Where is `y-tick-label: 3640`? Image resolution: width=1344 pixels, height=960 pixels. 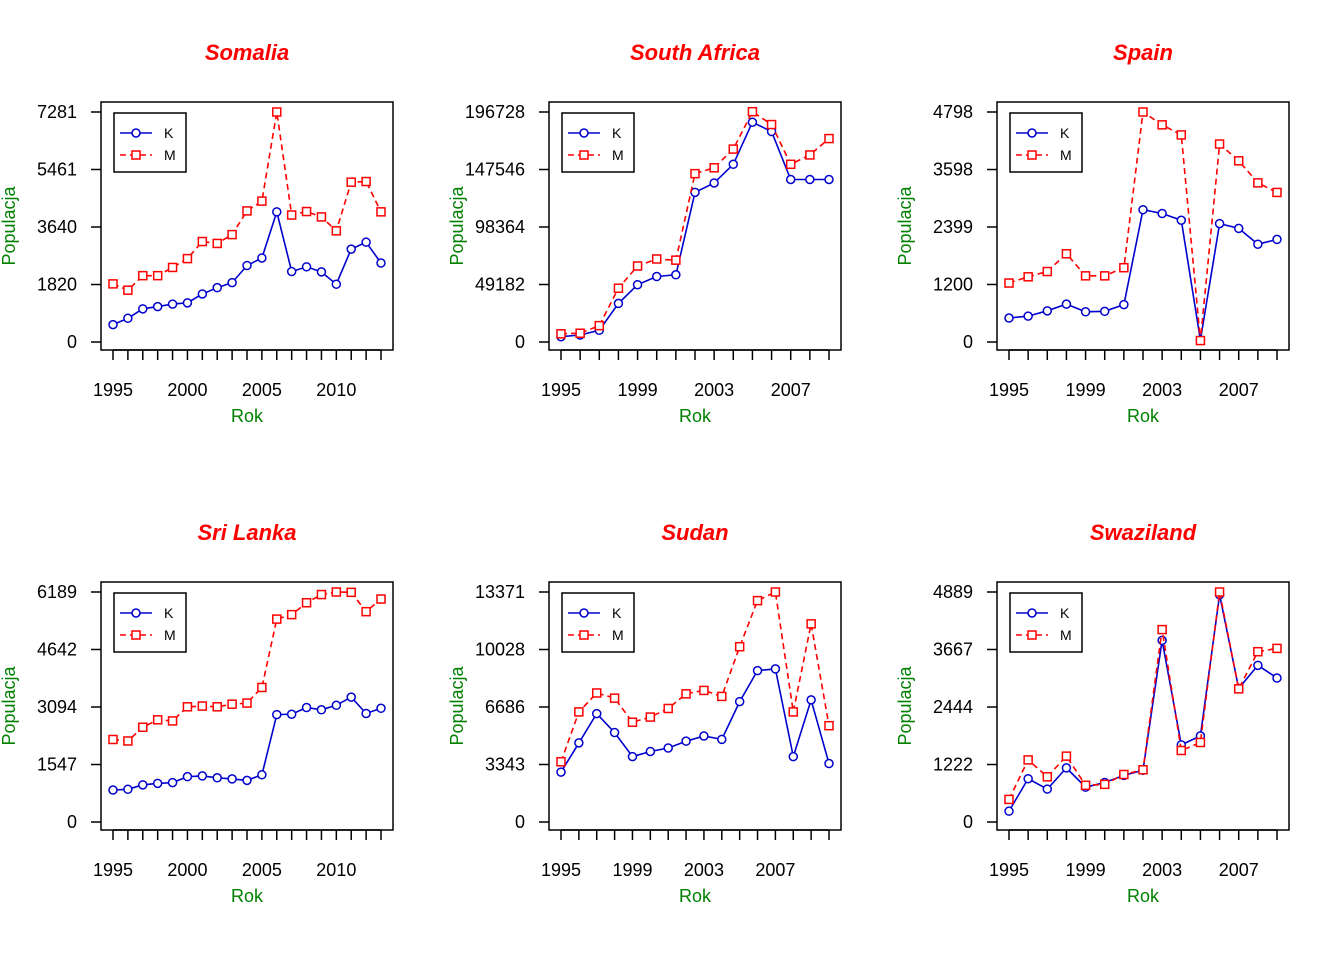
y-tick-label: 3640 is located at coordinates (57, 227).